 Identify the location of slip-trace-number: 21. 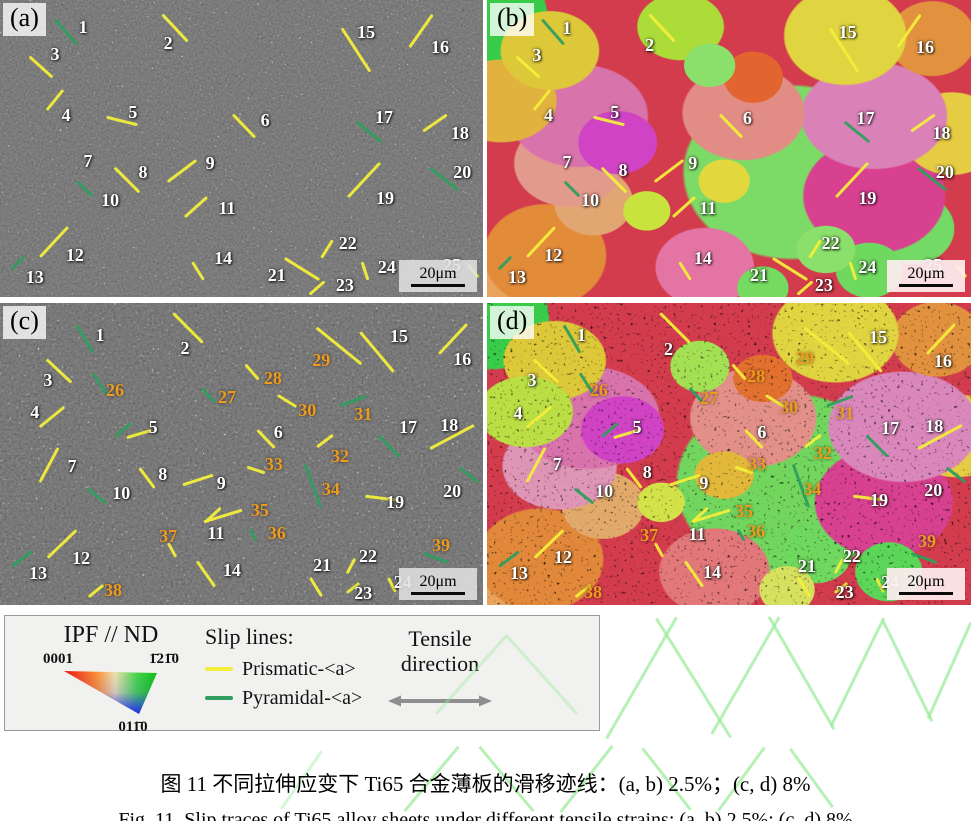
(806, 566).